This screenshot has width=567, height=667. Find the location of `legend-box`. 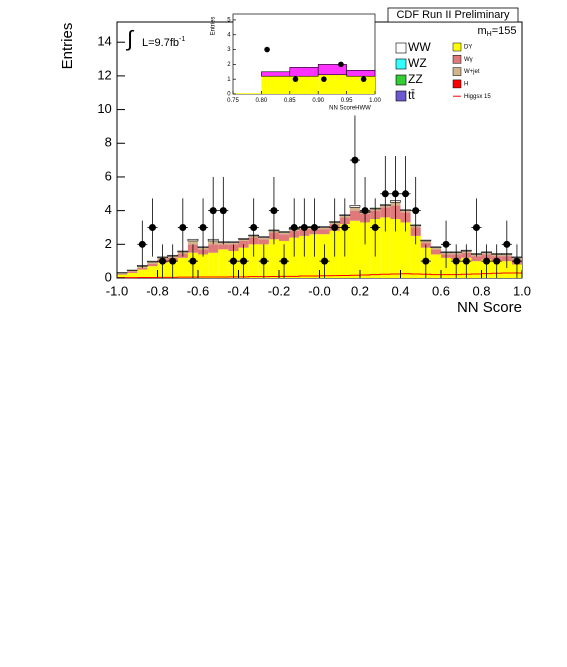

legend-box is located at coordinates (449, 71).